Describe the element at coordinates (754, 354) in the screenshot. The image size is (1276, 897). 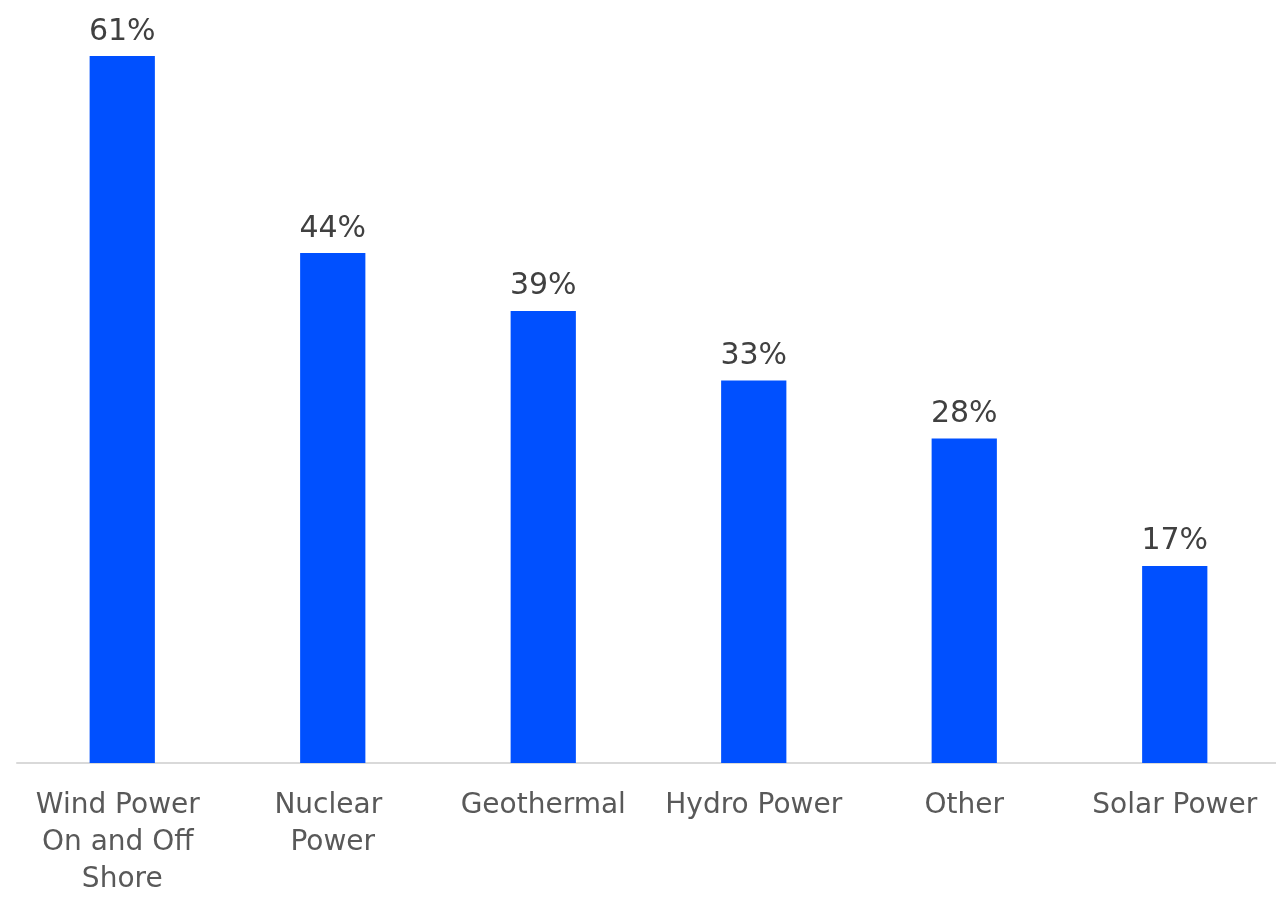
I see `data-label: 33%` at that location.